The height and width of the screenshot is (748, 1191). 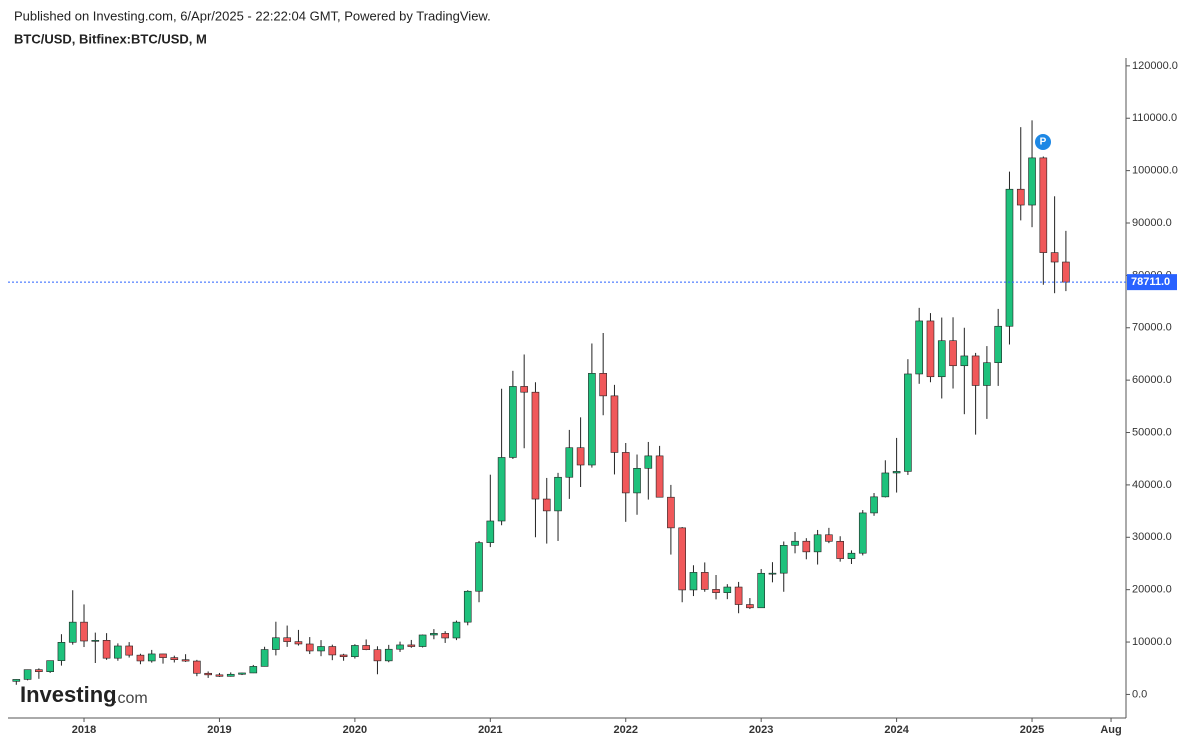 I want to click on x-tick-label: 2020, so click(x=355, y=730).